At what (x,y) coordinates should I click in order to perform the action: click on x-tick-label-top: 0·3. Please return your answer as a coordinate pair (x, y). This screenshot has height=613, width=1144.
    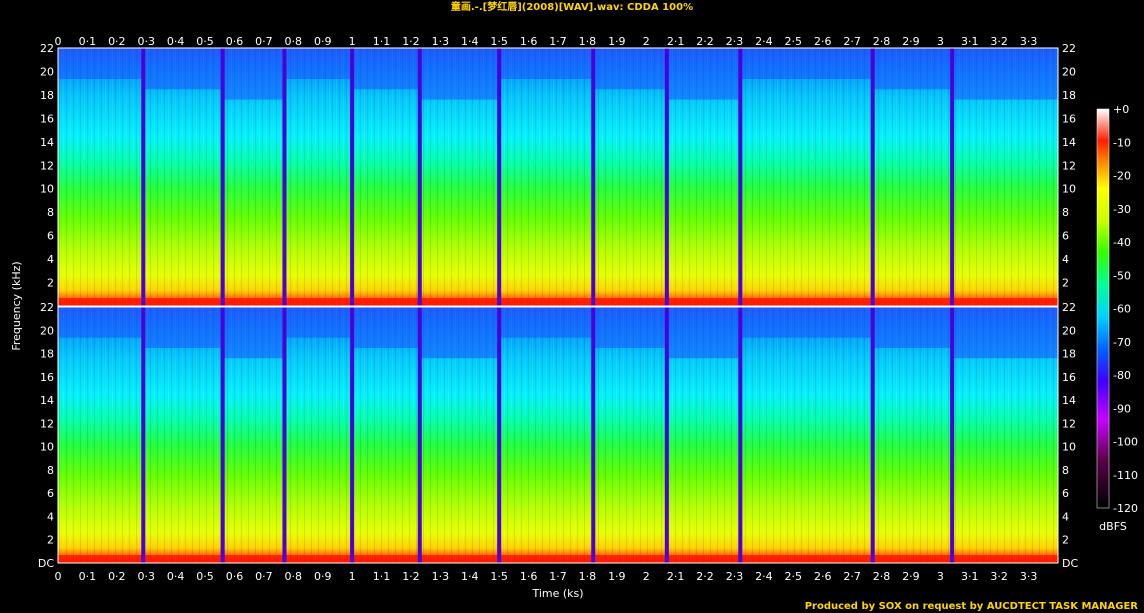
    Looking at the image, I should click on (146, 41).